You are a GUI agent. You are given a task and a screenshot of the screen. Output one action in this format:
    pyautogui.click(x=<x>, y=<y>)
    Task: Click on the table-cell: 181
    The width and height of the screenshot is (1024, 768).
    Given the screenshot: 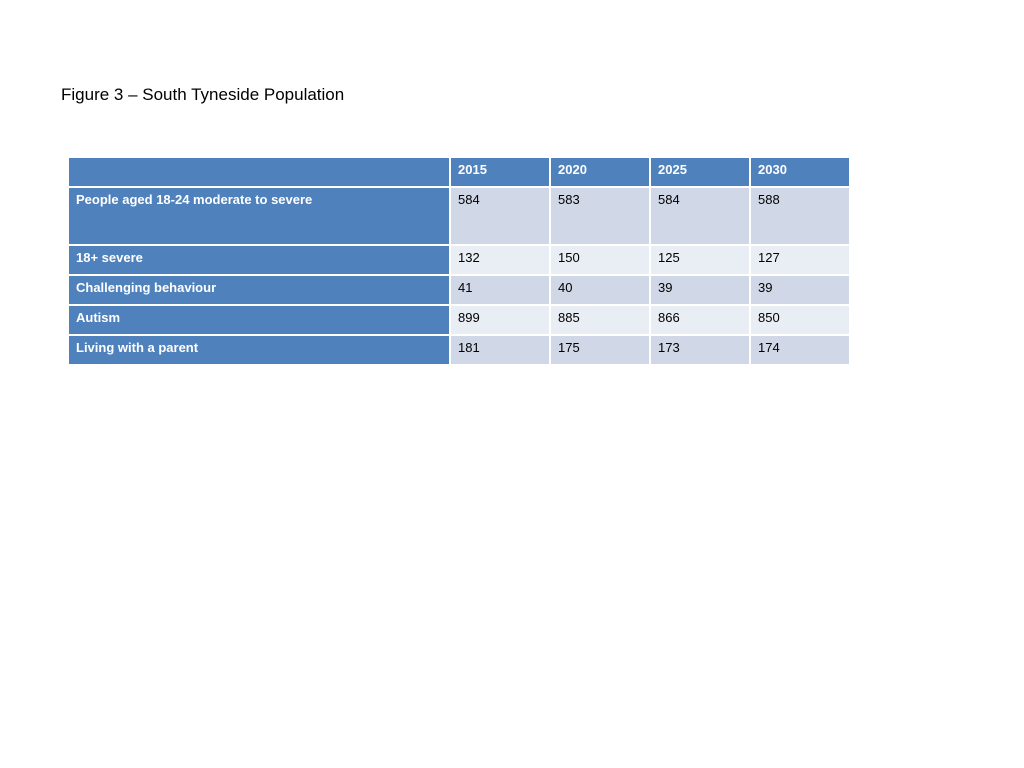 What is the action you would take?
    pyautogui.click(x=500, y=350)
    